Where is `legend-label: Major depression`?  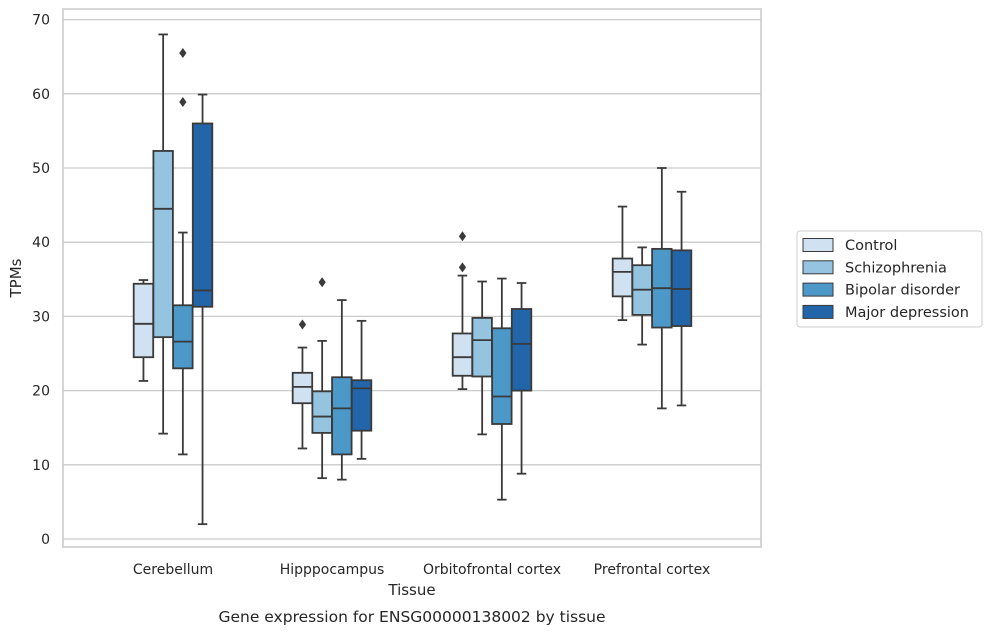 legend-label: Major depression is located at coordinates (907, 313).